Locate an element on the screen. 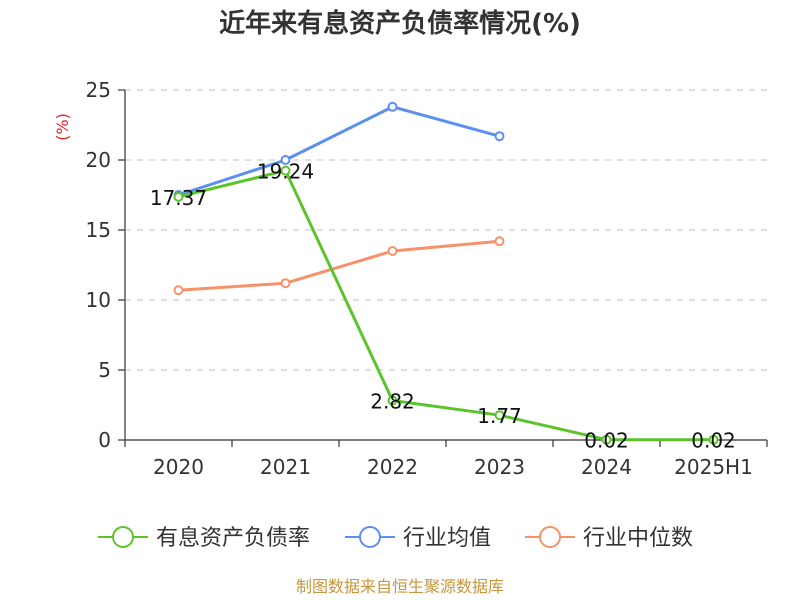  data-label: 19.24 is located at coordinates (285, 172).